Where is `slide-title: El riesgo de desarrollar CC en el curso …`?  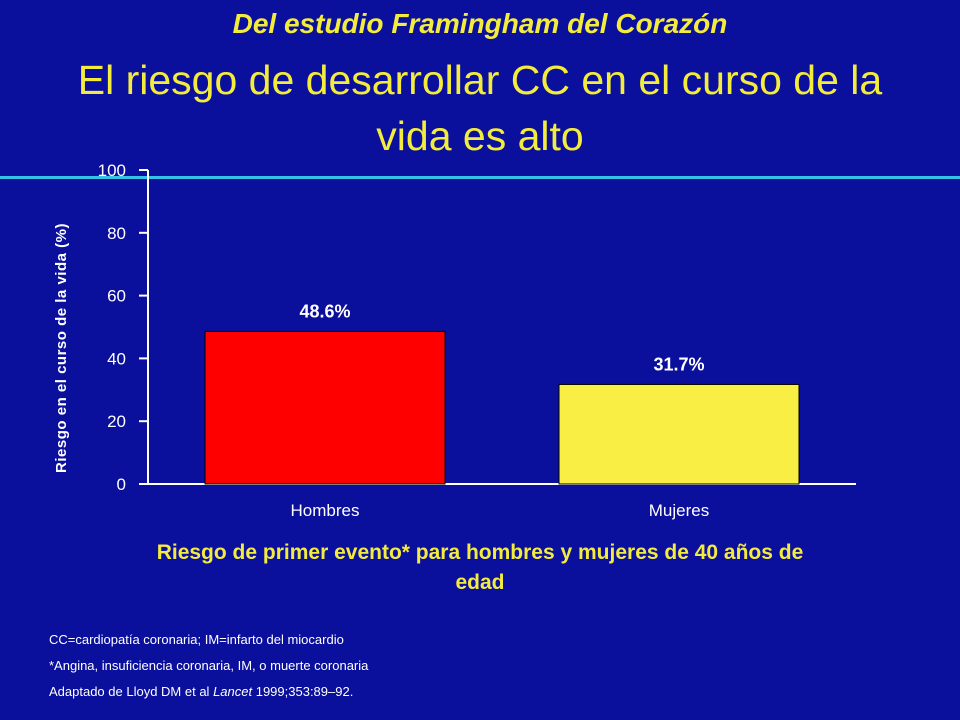
slide-title: El riesgo de desarrollar CC en el curso … is located at coordinates (480, 108).